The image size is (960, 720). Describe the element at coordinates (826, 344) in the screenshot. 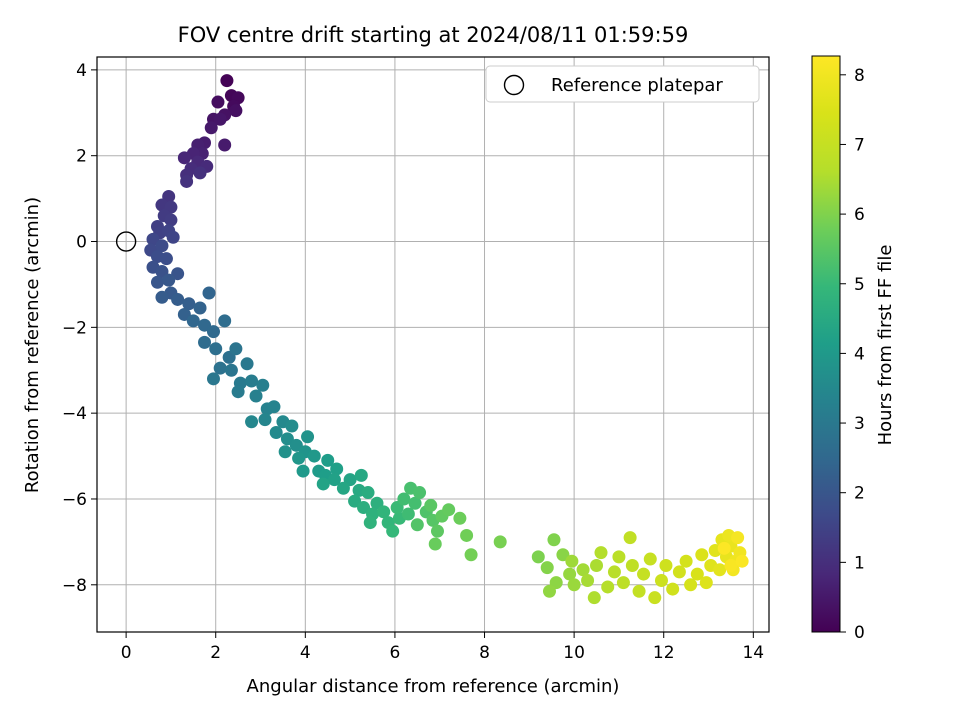

I see `colorbar-gradient` at that location.